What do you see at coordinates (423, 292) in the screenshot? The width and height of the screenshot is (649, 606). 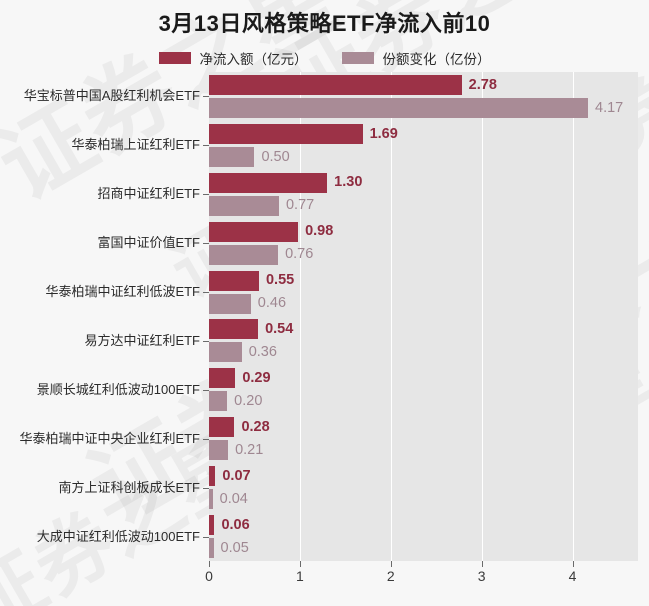 I see `bar-group: 0.55 0.46` at bounding box center [423, 292].